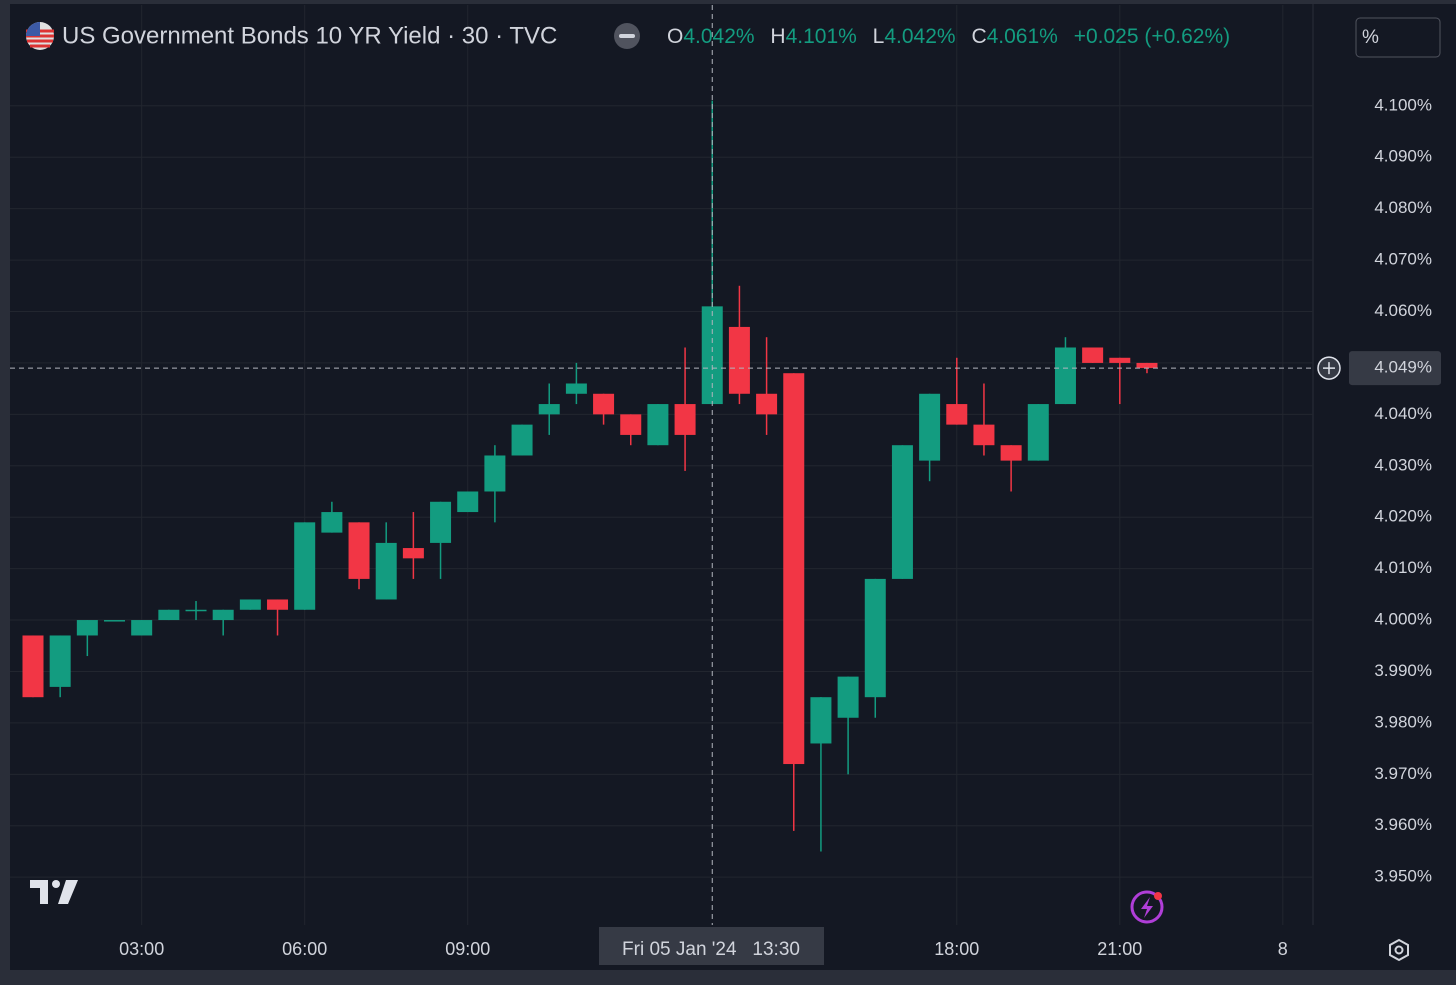 The image size is (1456, 985). Describe the element at coordinates (1399, 950) in the screenshot. I see `settings-icon` at that location.